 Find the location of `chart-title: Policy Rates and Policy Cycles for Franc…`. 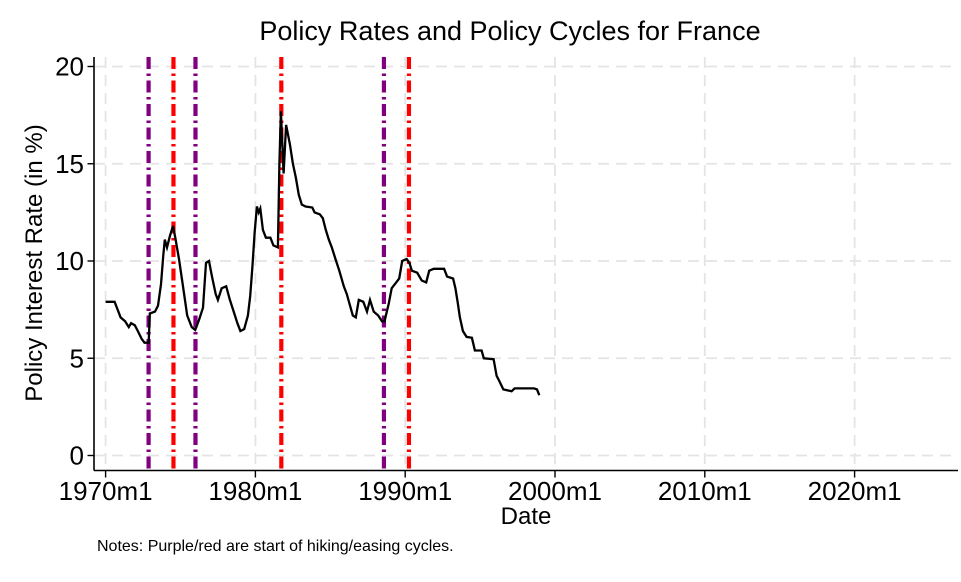

chart-title: Policy Rates and Policy Cycles for Franc… is located at coordinates (509, 31).